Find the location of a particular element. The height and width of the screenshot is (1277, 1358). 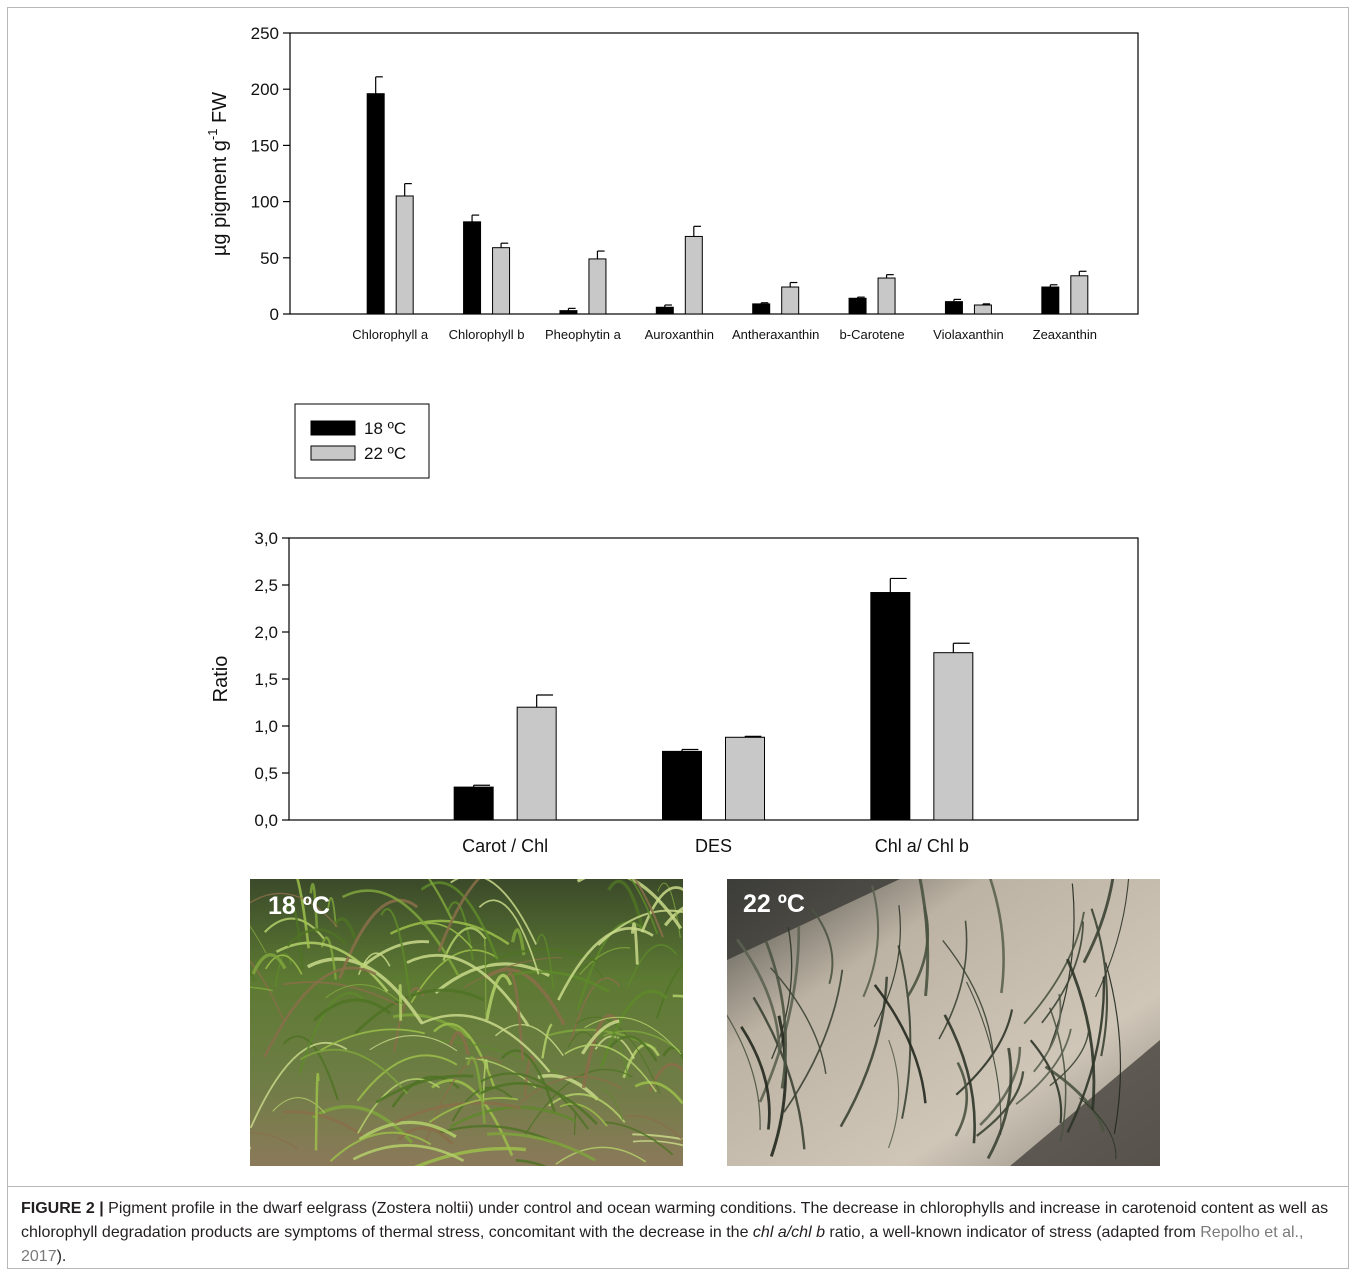

ratio-y-axis-title: Ratio is located at coordinates (221, 679).